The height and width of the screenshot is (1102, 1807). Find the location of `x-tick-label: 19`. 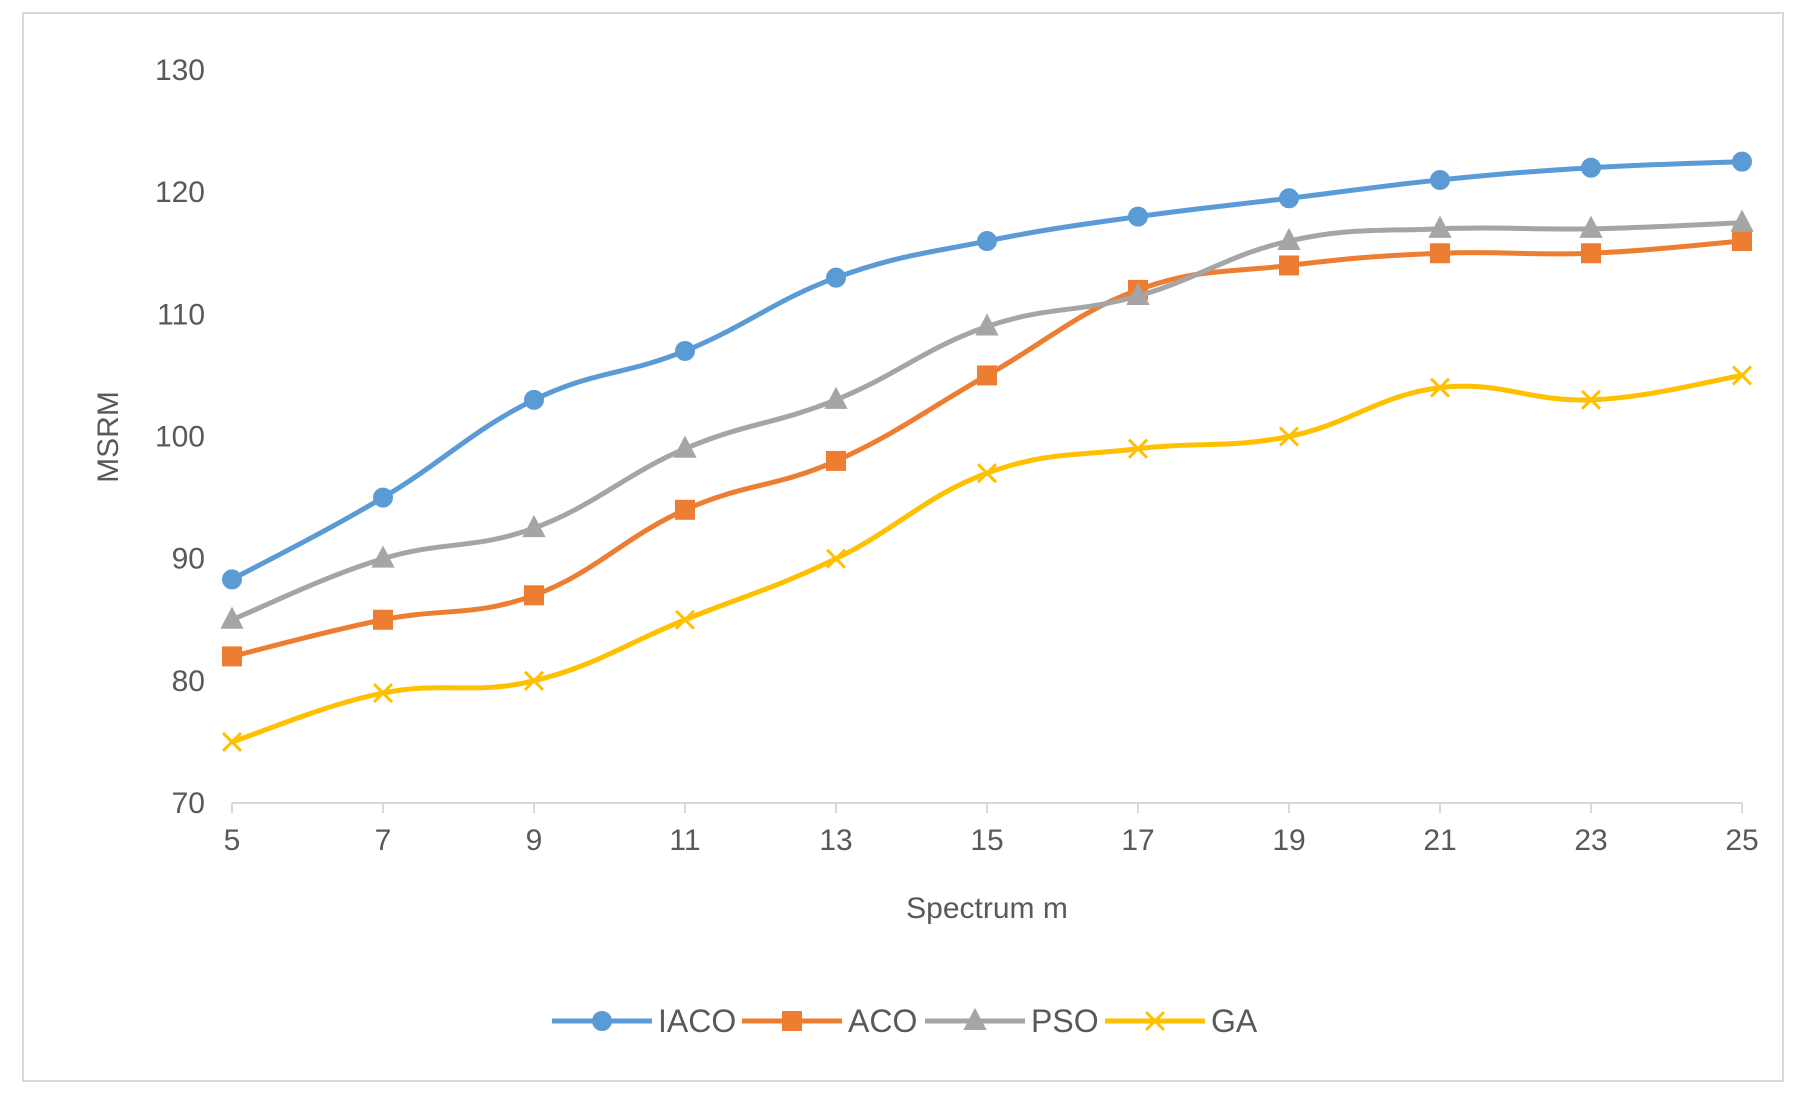

x-tick-label: 19 is located at coordinates (1288, 840).